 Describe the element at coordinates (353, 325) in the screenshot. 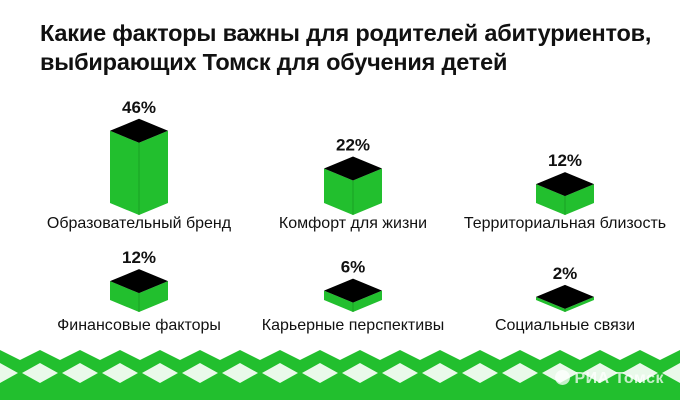

I see `category-label: Карьерные перспективы` at that location.